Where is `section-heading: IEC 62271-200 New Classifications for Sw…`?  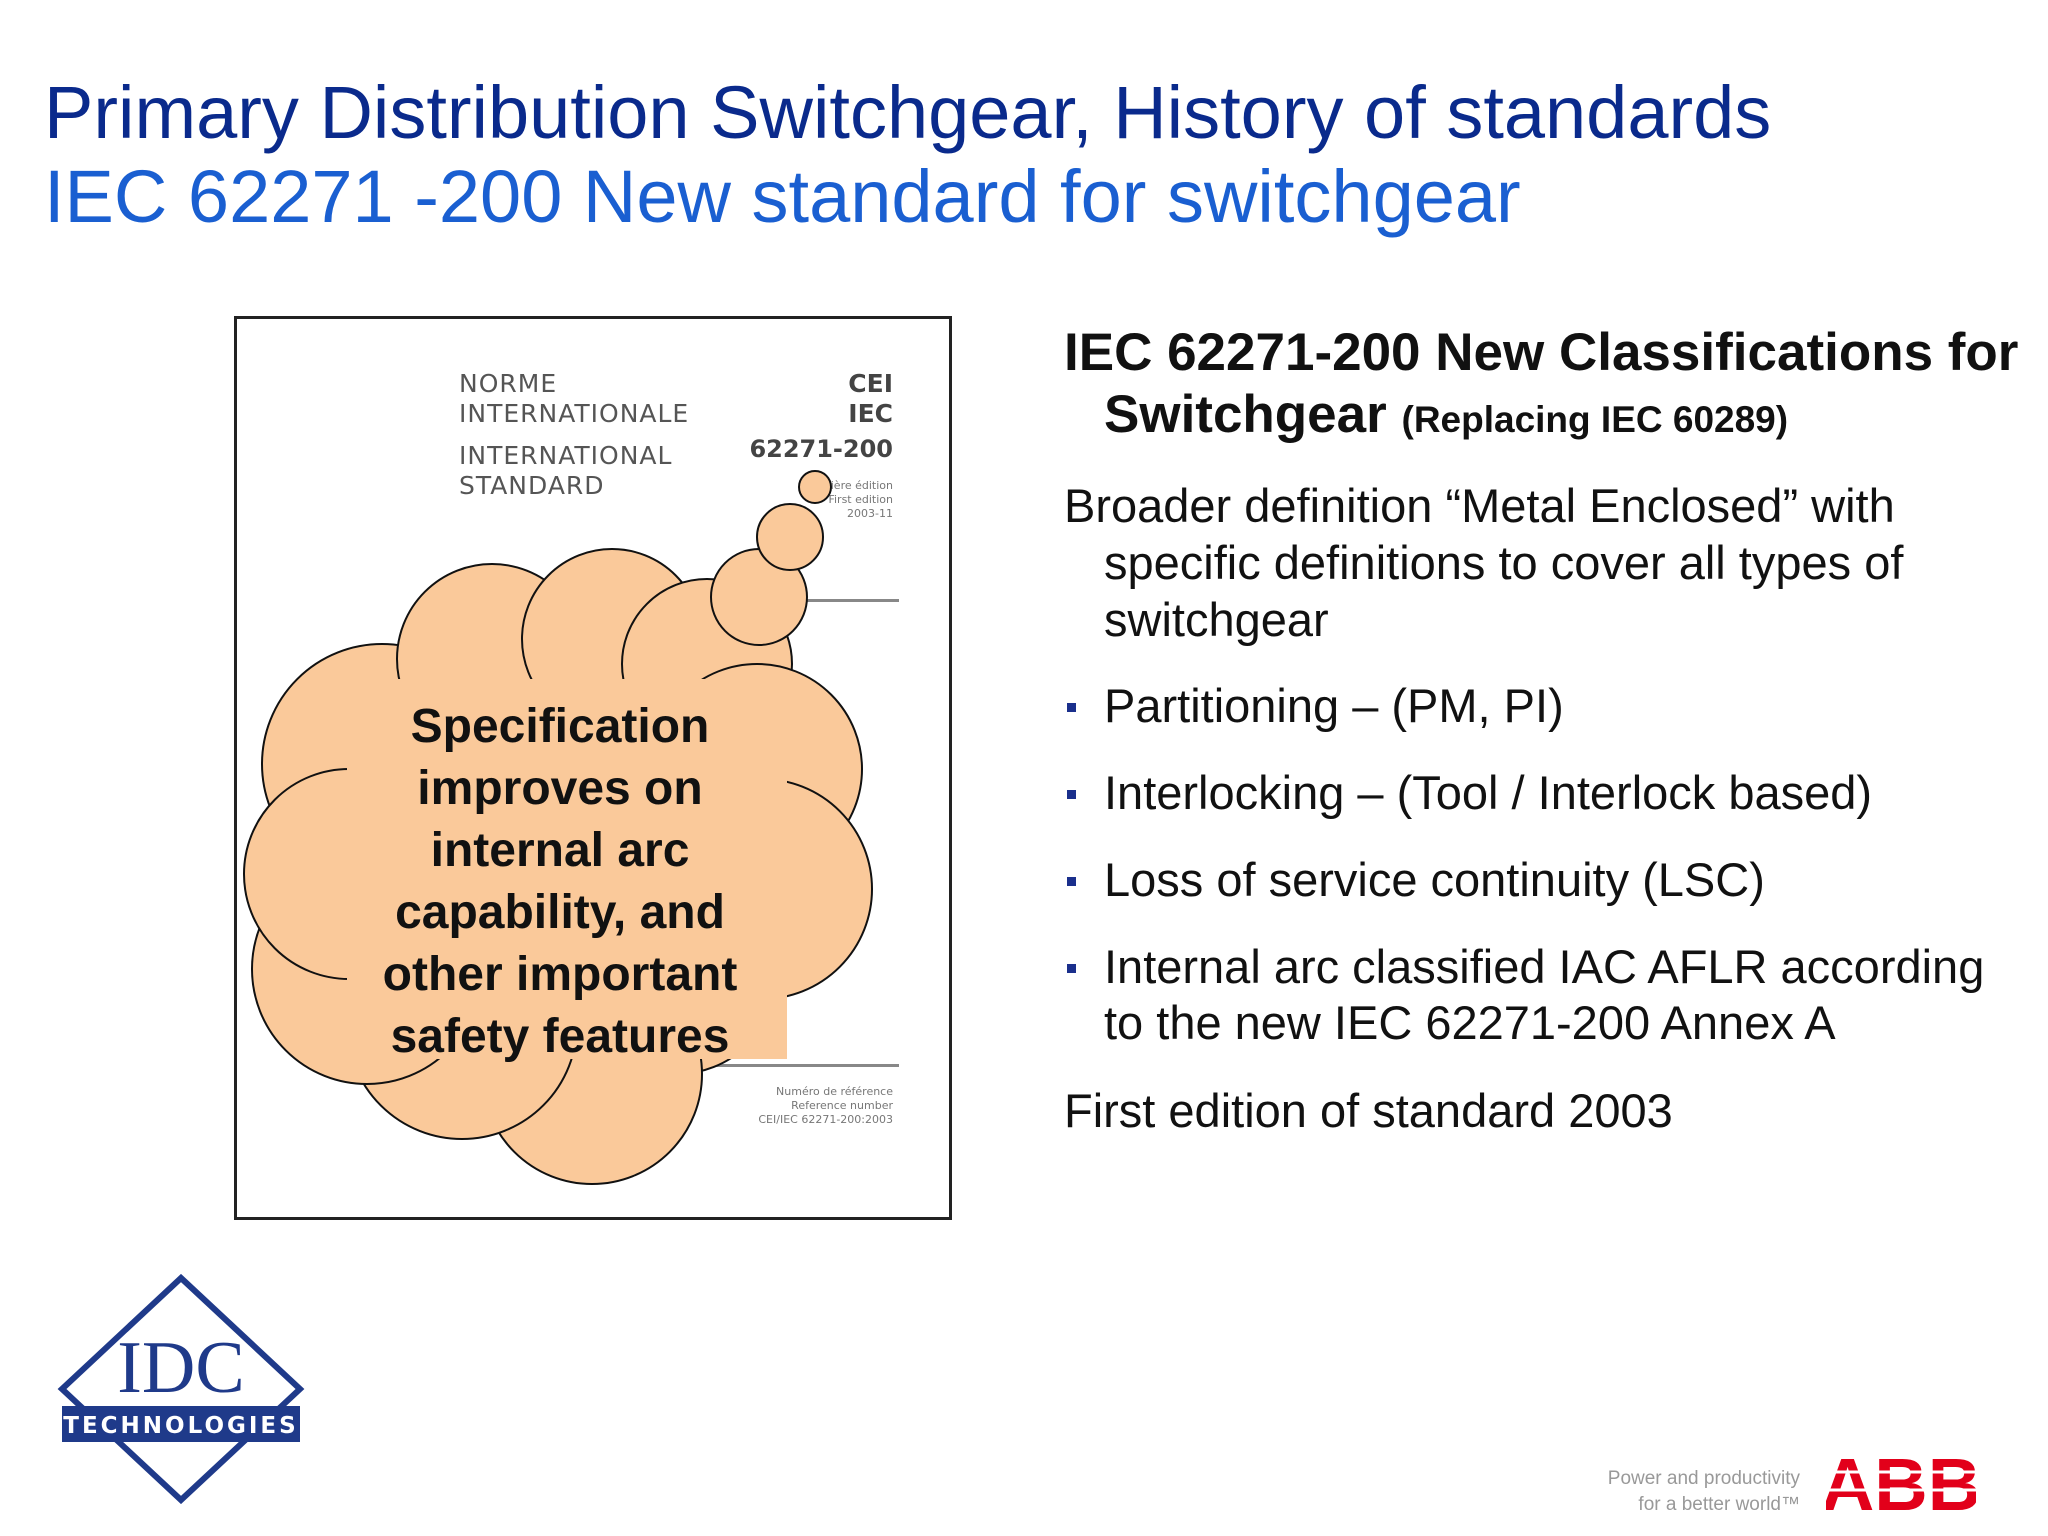 section-heading: IEC 62271-200 New Classifications for Sw… is located at coordinates (1544, 386).